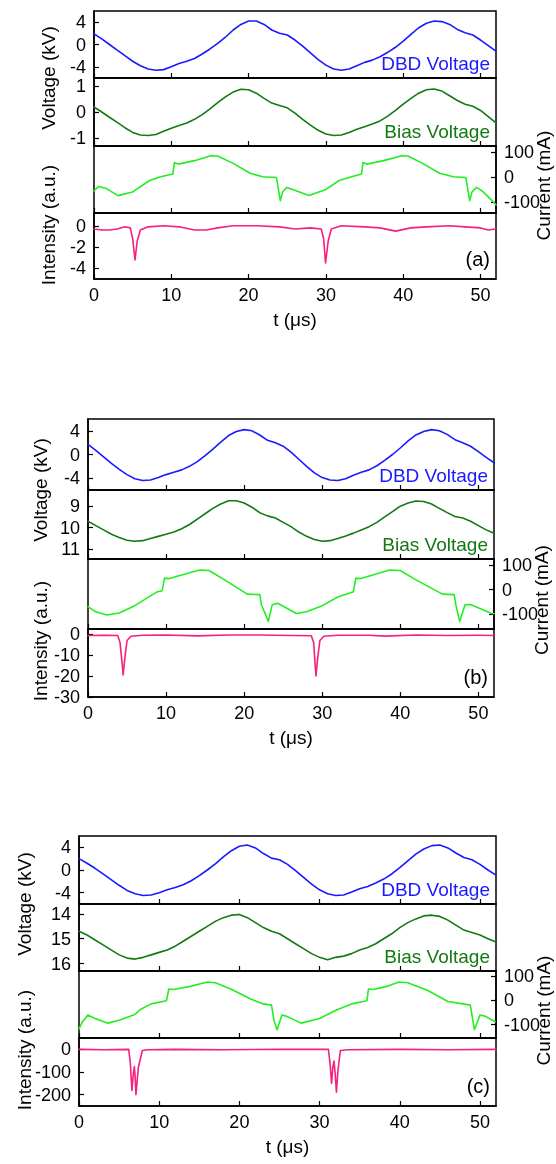 The height and width of the screenshot is (1164, 556). Describe the element at coordinates (77, 138) in the screenshot. I see `y-tick-label: -1` at that location.